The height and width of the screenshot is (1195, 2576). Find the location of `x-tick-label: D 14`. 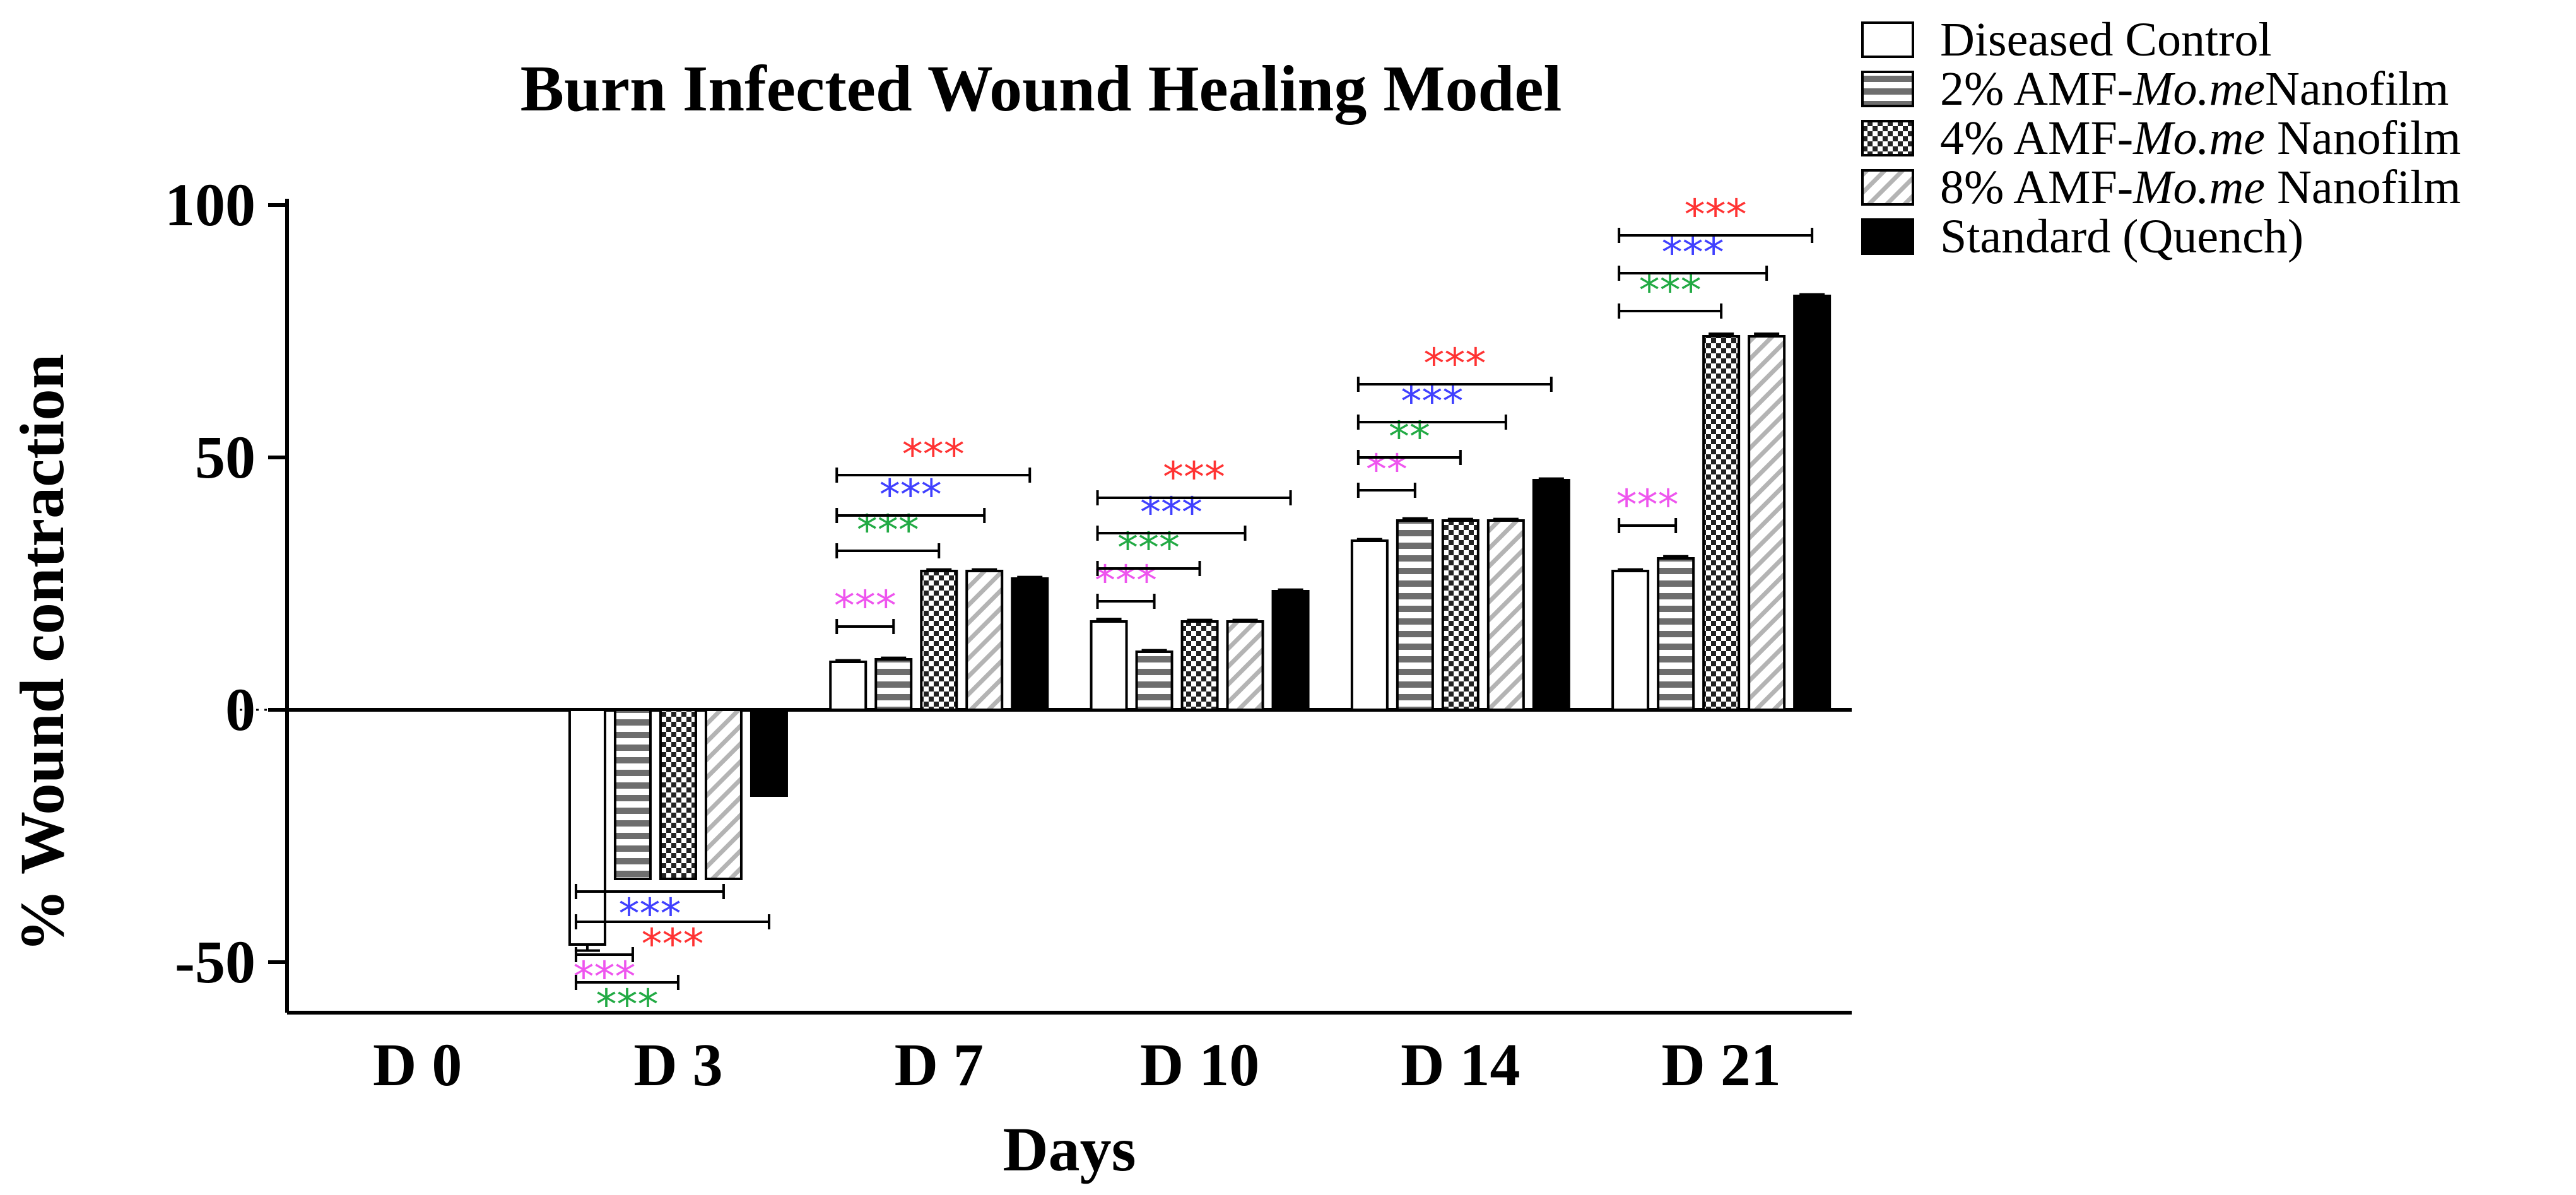

x-tick-label: D 14 is located at coordinates (1461, 1064).